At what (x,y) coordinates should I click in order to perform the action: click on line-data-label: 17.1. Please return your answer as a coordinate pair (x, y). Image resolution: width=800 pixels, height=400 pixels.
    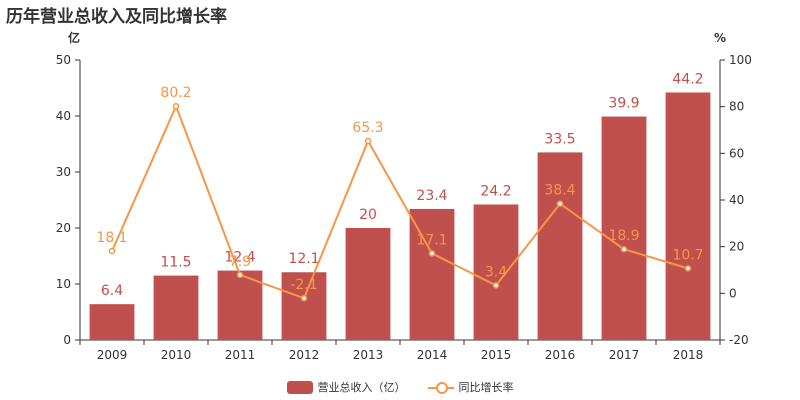
    Looking at the image, I should click on (431, 240).